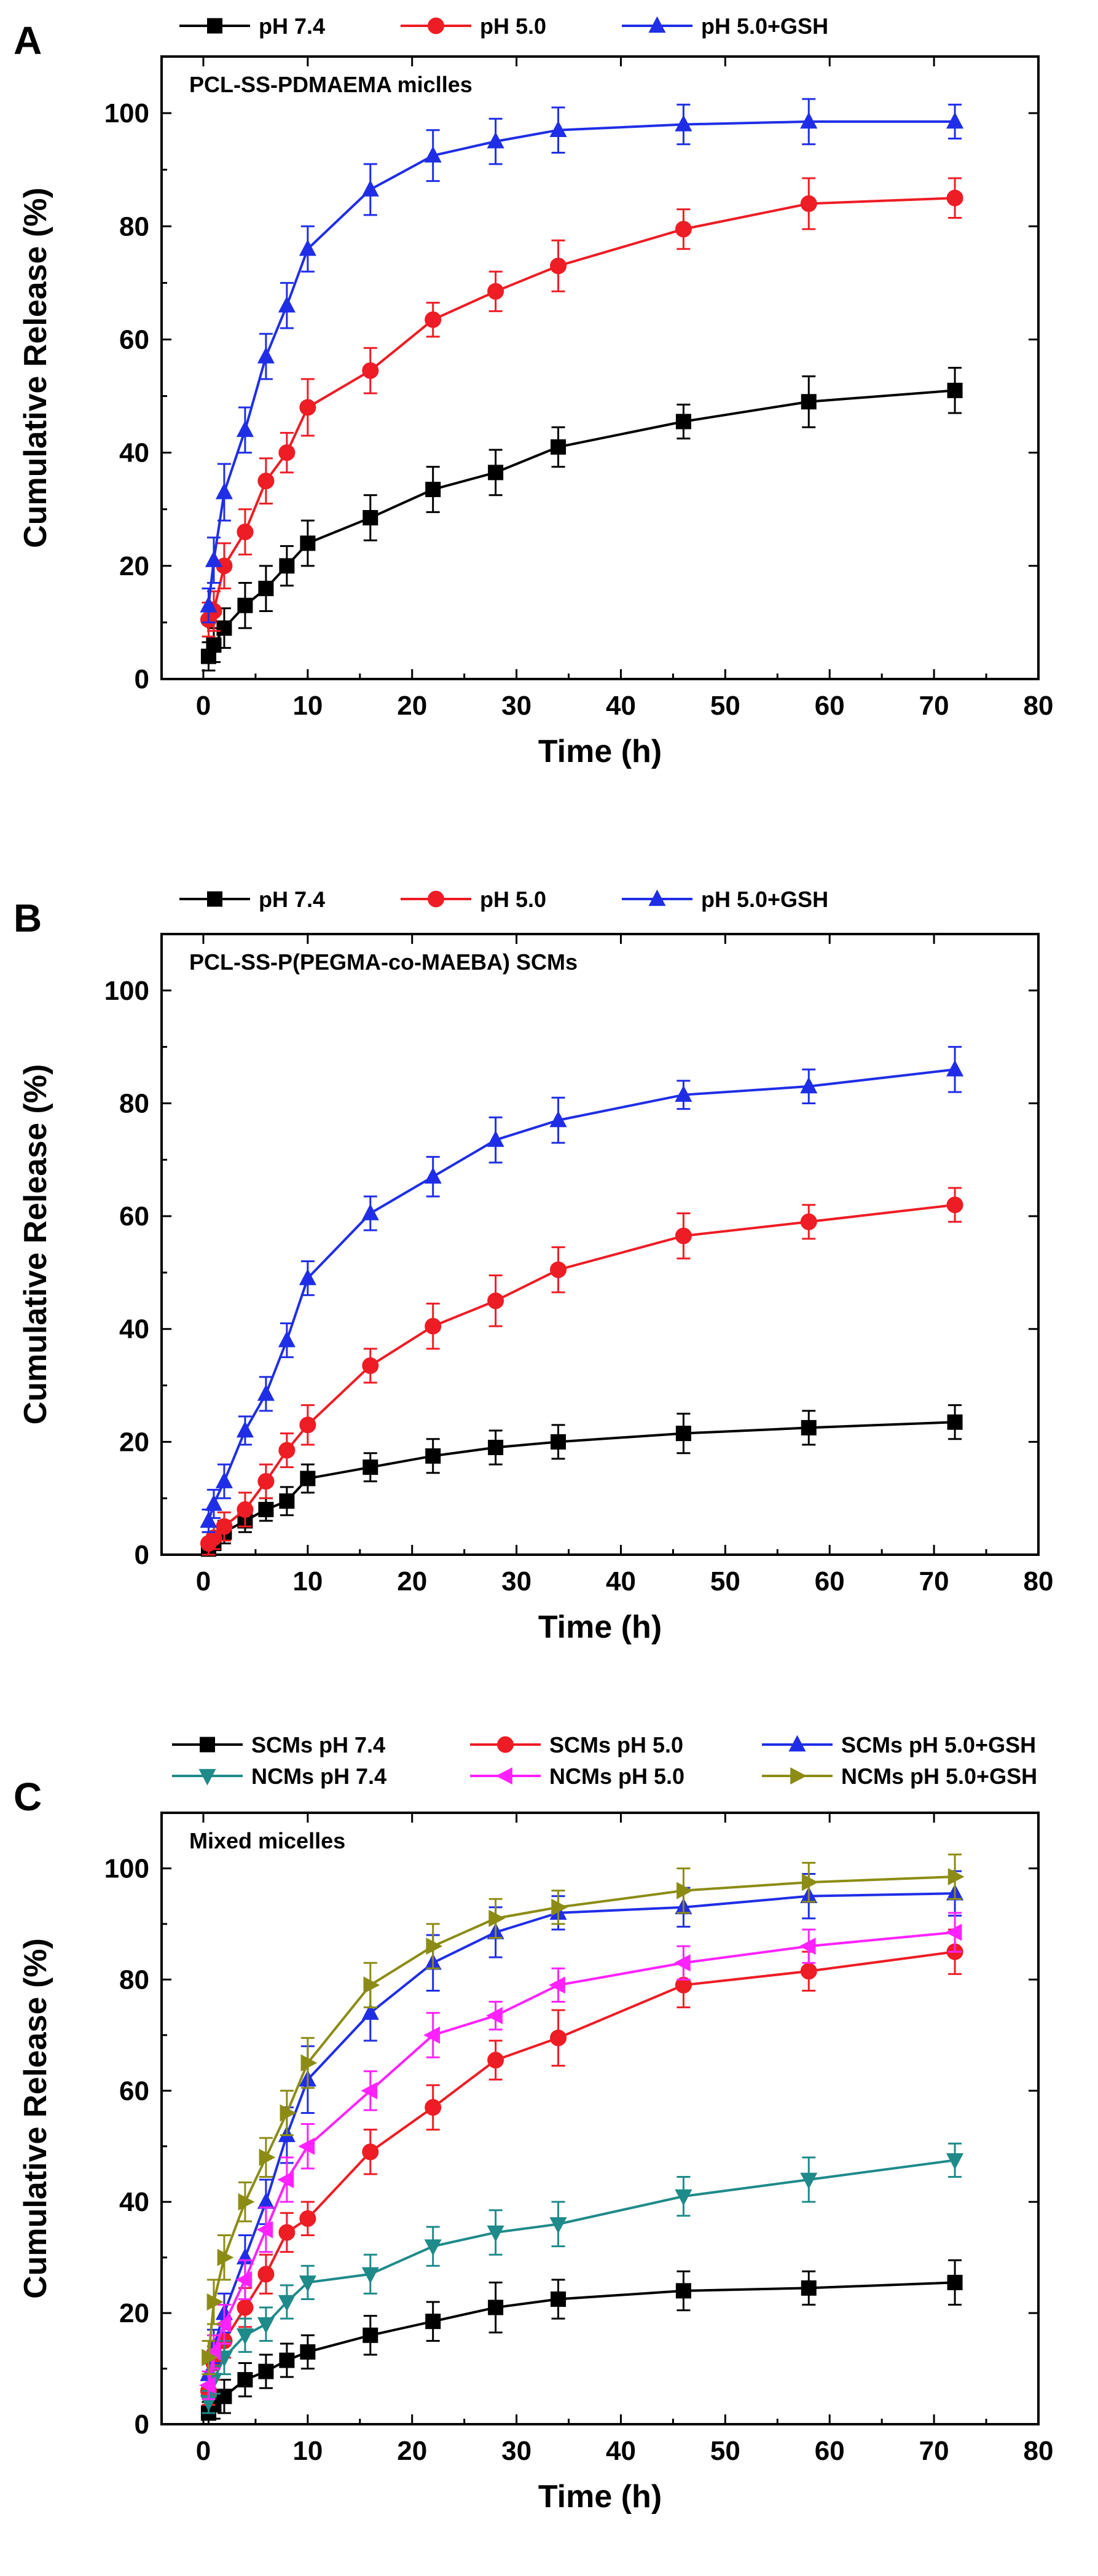 This screenshot has height=2576, width=1098. Describe the element at coordinates (279, 1776) in the screenshot. I see `legend-item: NCMs pH 7.4` at that location.